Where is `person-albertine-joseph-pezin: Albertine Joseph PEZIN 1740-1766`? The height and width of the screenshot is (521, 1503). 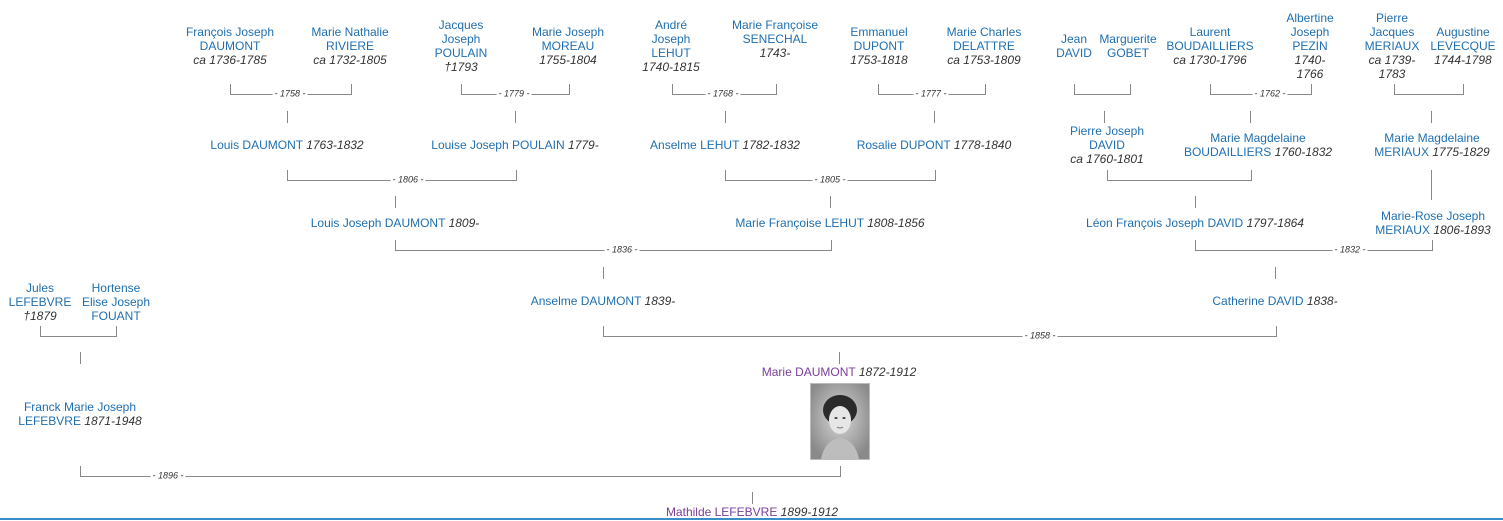
person-albertine-joseph-pezin: Albertine Joseph PEZIN 1740-1766 is located at coordinates (1310, 46).